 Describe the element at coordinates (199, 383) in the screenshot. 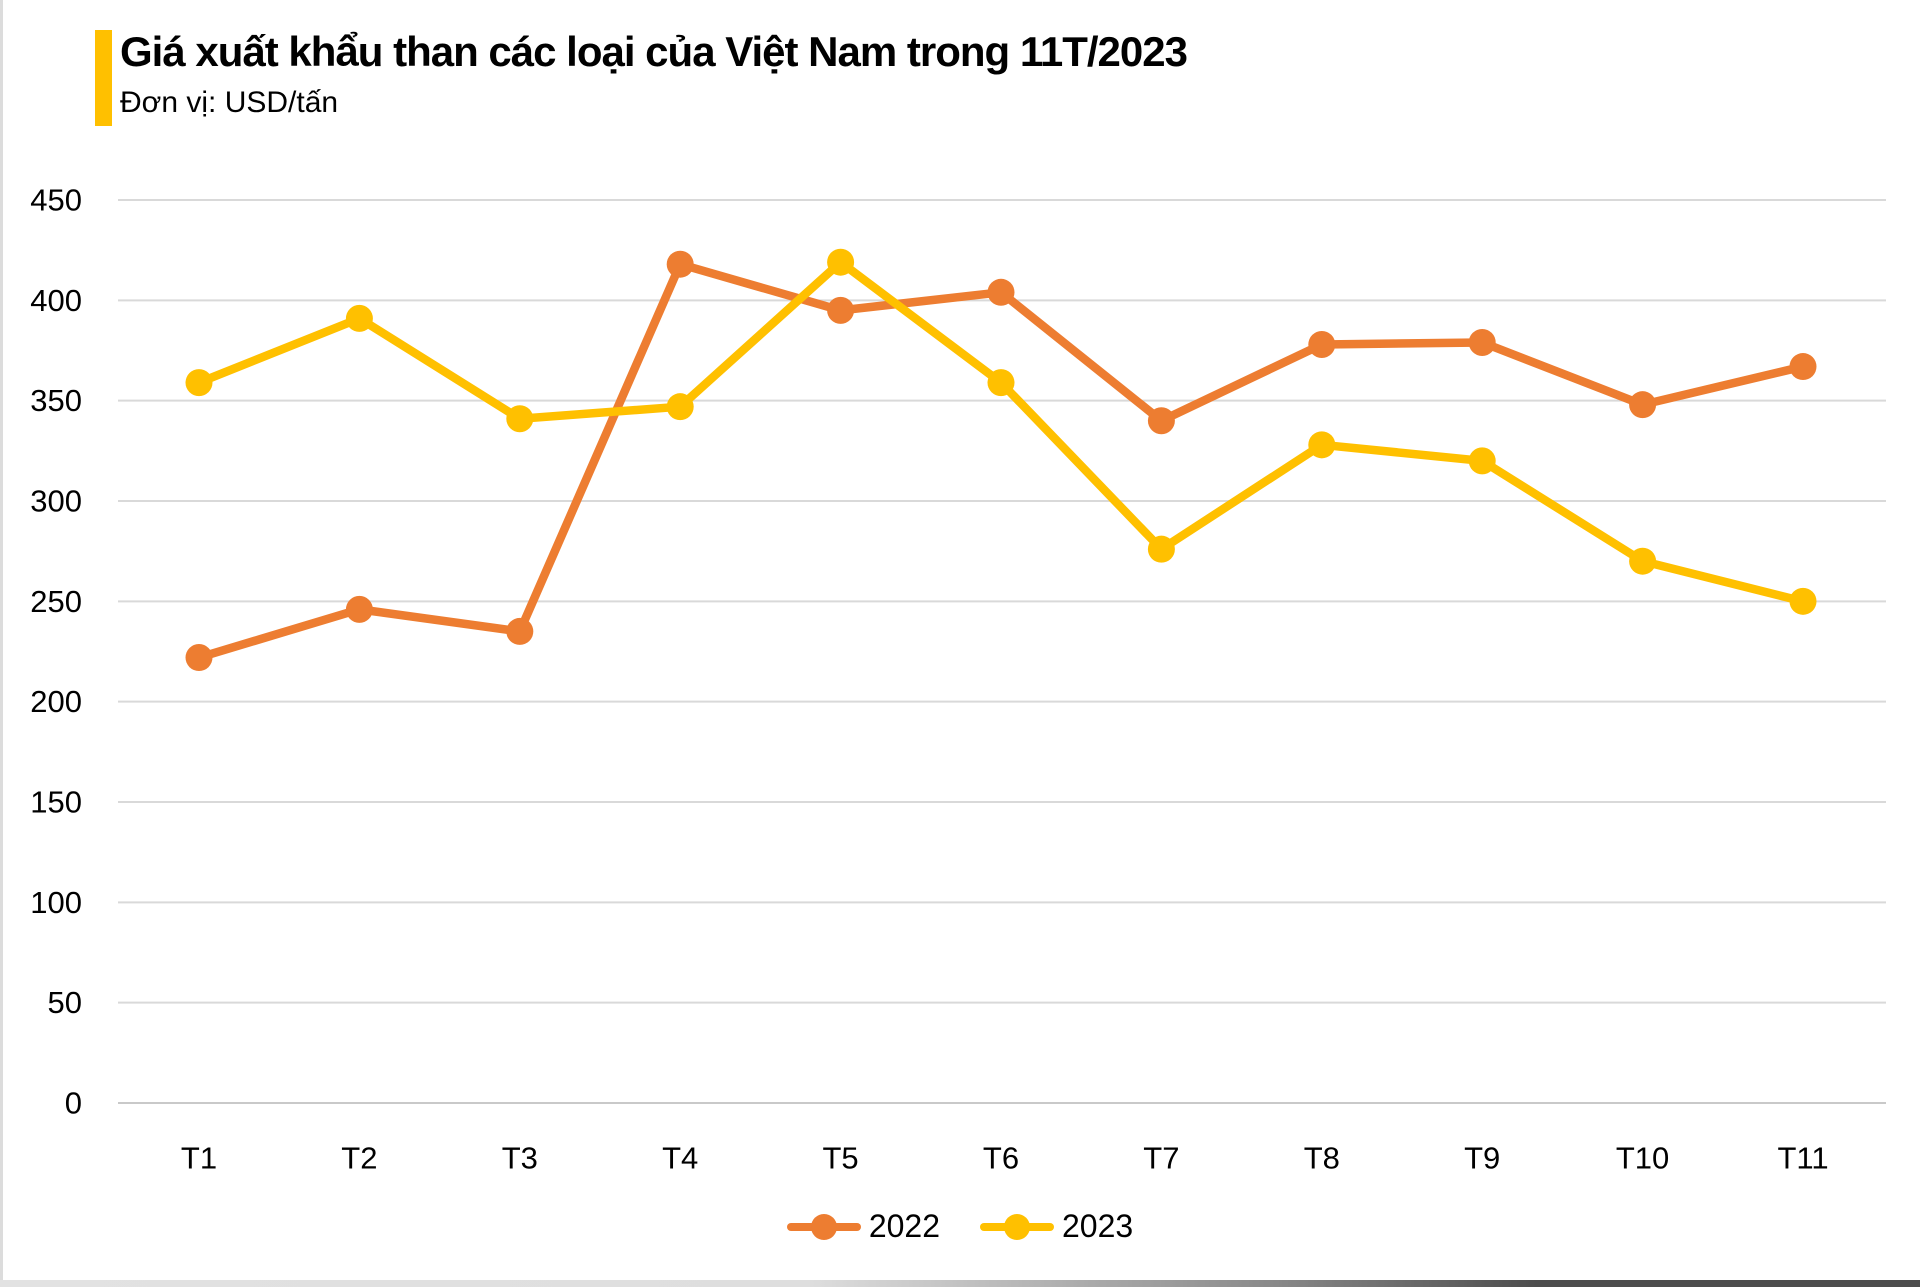

I see `data-point-2023-T1` at that location.